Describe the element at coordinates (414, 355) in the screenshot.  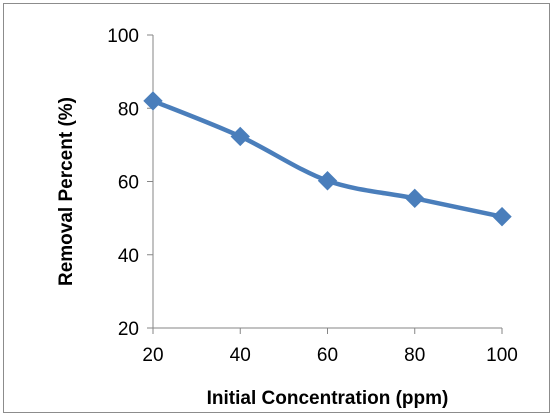
I see `x-tick-label: 80` at that location.